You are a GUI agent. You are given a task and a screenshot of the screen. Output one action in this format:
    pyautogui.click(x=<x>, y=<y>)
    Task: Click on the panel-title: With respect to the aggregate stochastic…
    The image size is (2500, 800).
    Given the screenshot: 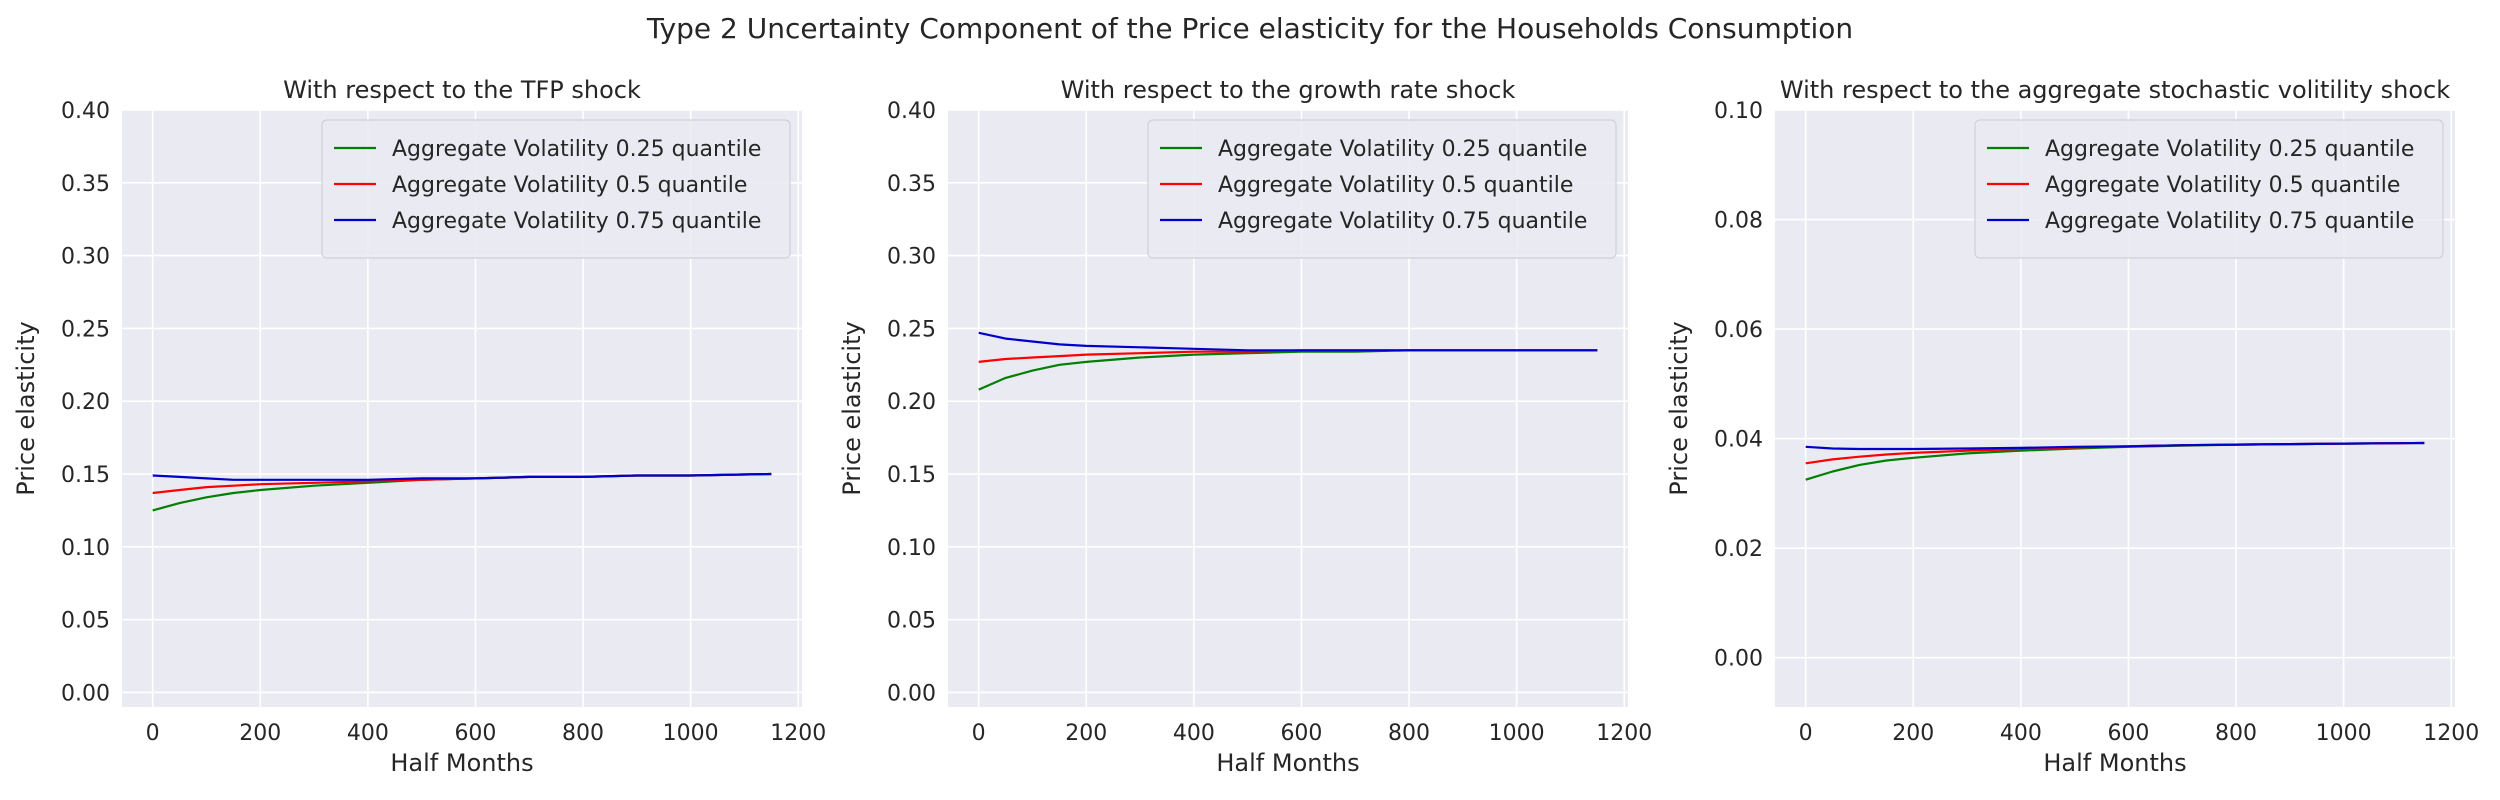 What is the action you would take?
    pyautogui.click(x=2115, y=90)
    